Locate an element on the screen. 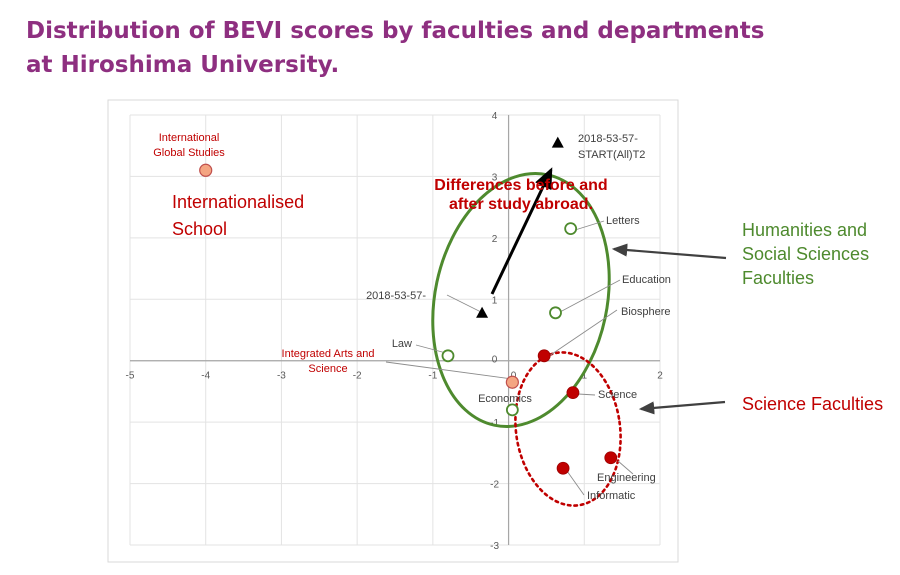 This screenshot has width=900, height=575. y-tick-label: 4 is located at coordinates (495, 116).